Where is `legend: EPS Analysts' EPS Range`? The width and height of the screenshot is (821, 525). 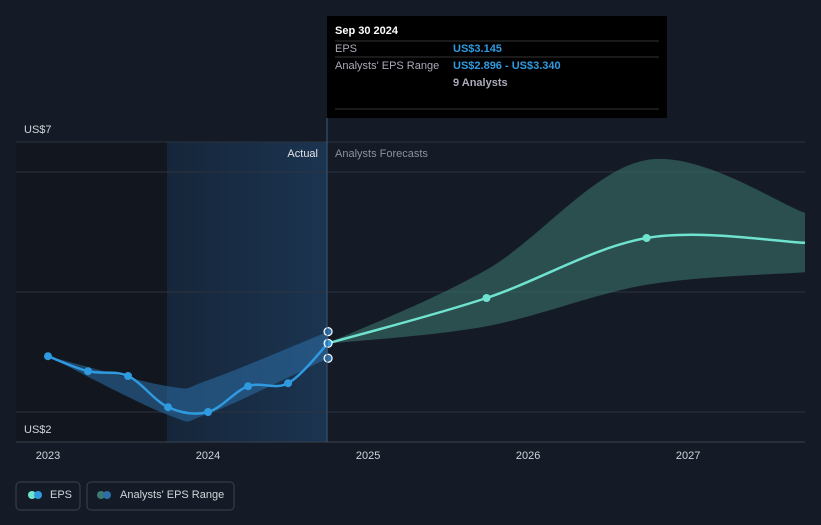
legend: EPS Analysts' EPS Range is located at coordinates (125, 496).